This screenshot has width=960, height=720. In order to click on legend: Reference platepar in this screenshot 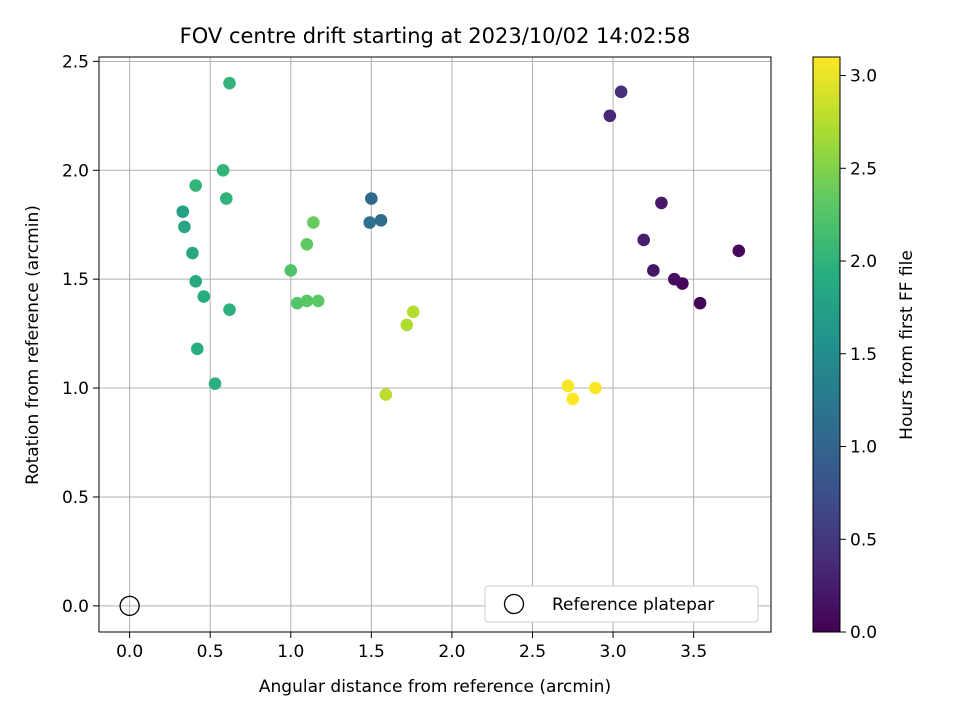, I will do `click(621, 604)`.